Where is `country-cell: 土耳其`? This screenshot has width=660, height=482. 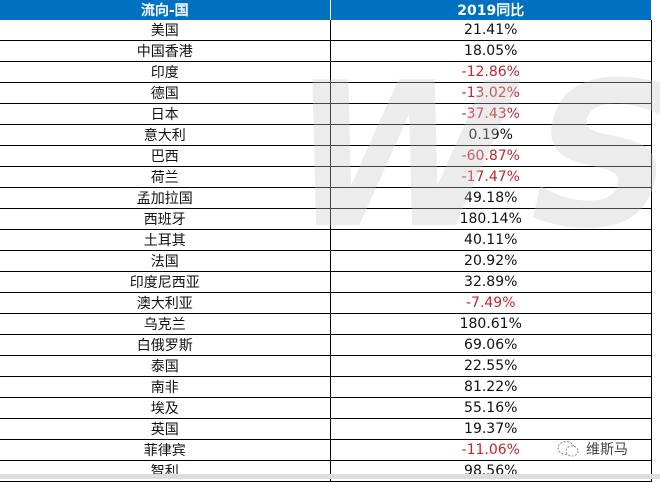
country-cell: 土耳其 is located at coordinates (165, 240).